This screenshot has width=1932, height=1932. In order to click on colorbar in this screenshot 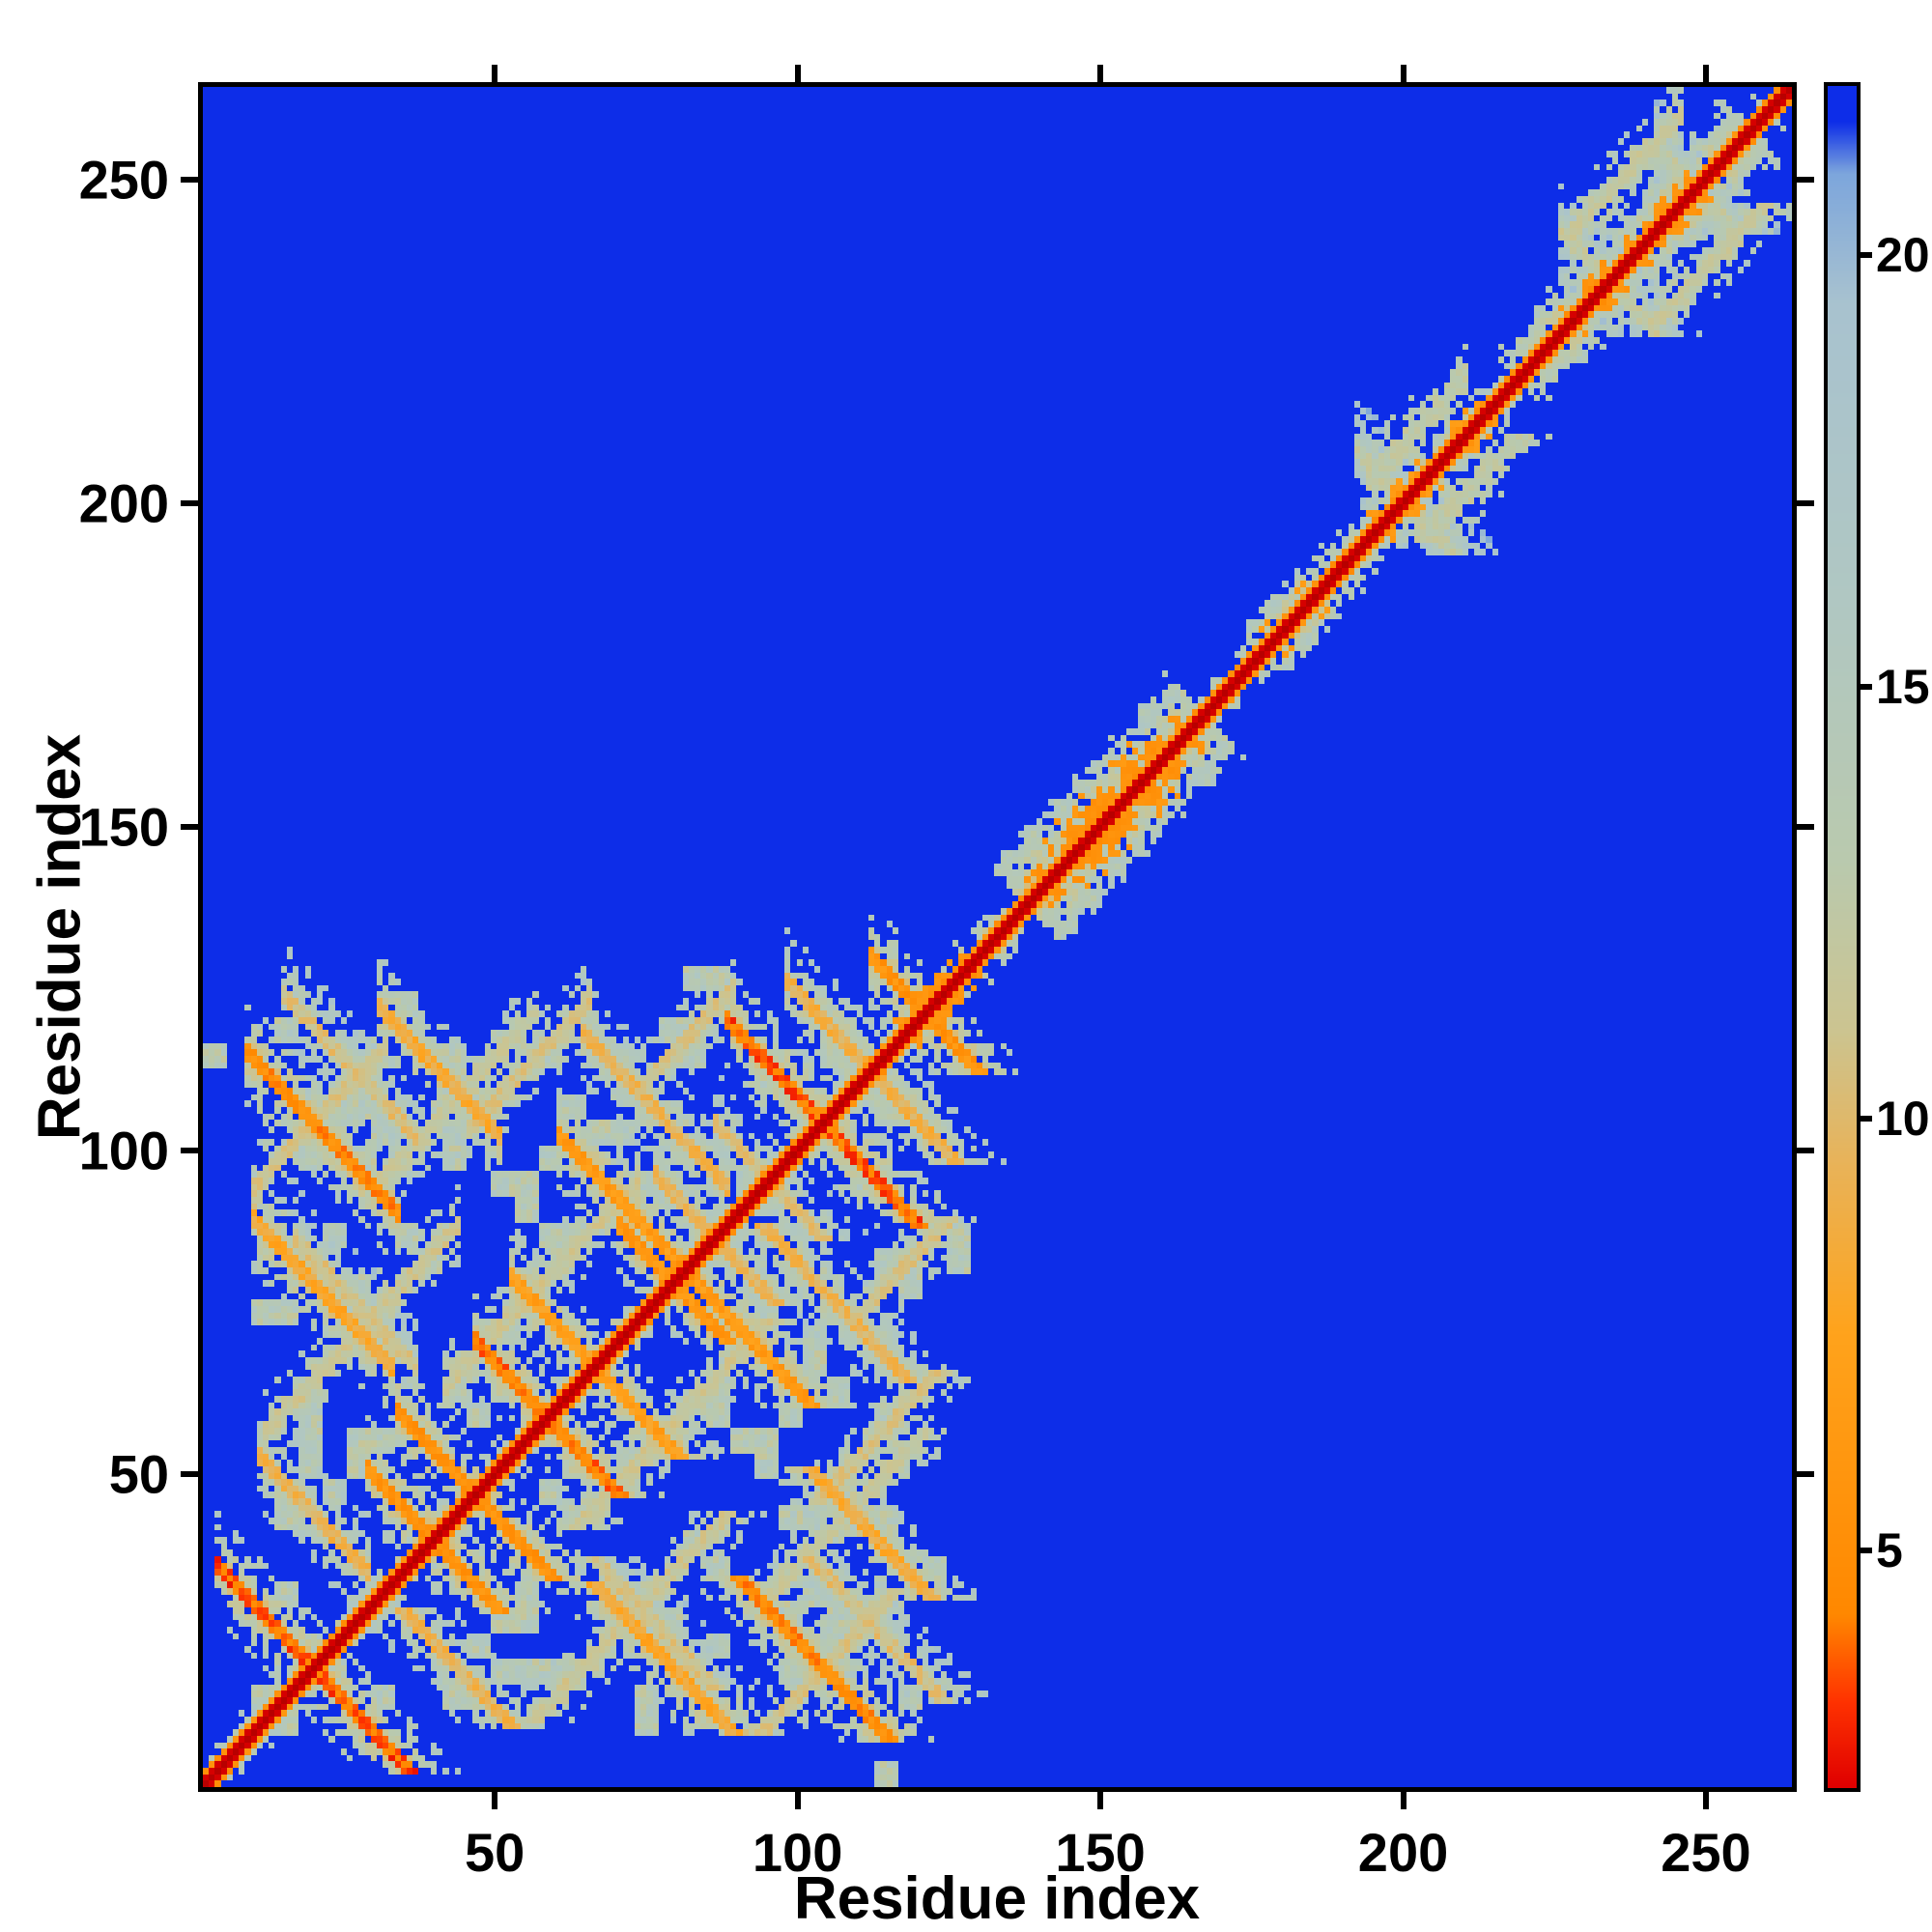, I will do `click(1842, 937)`.